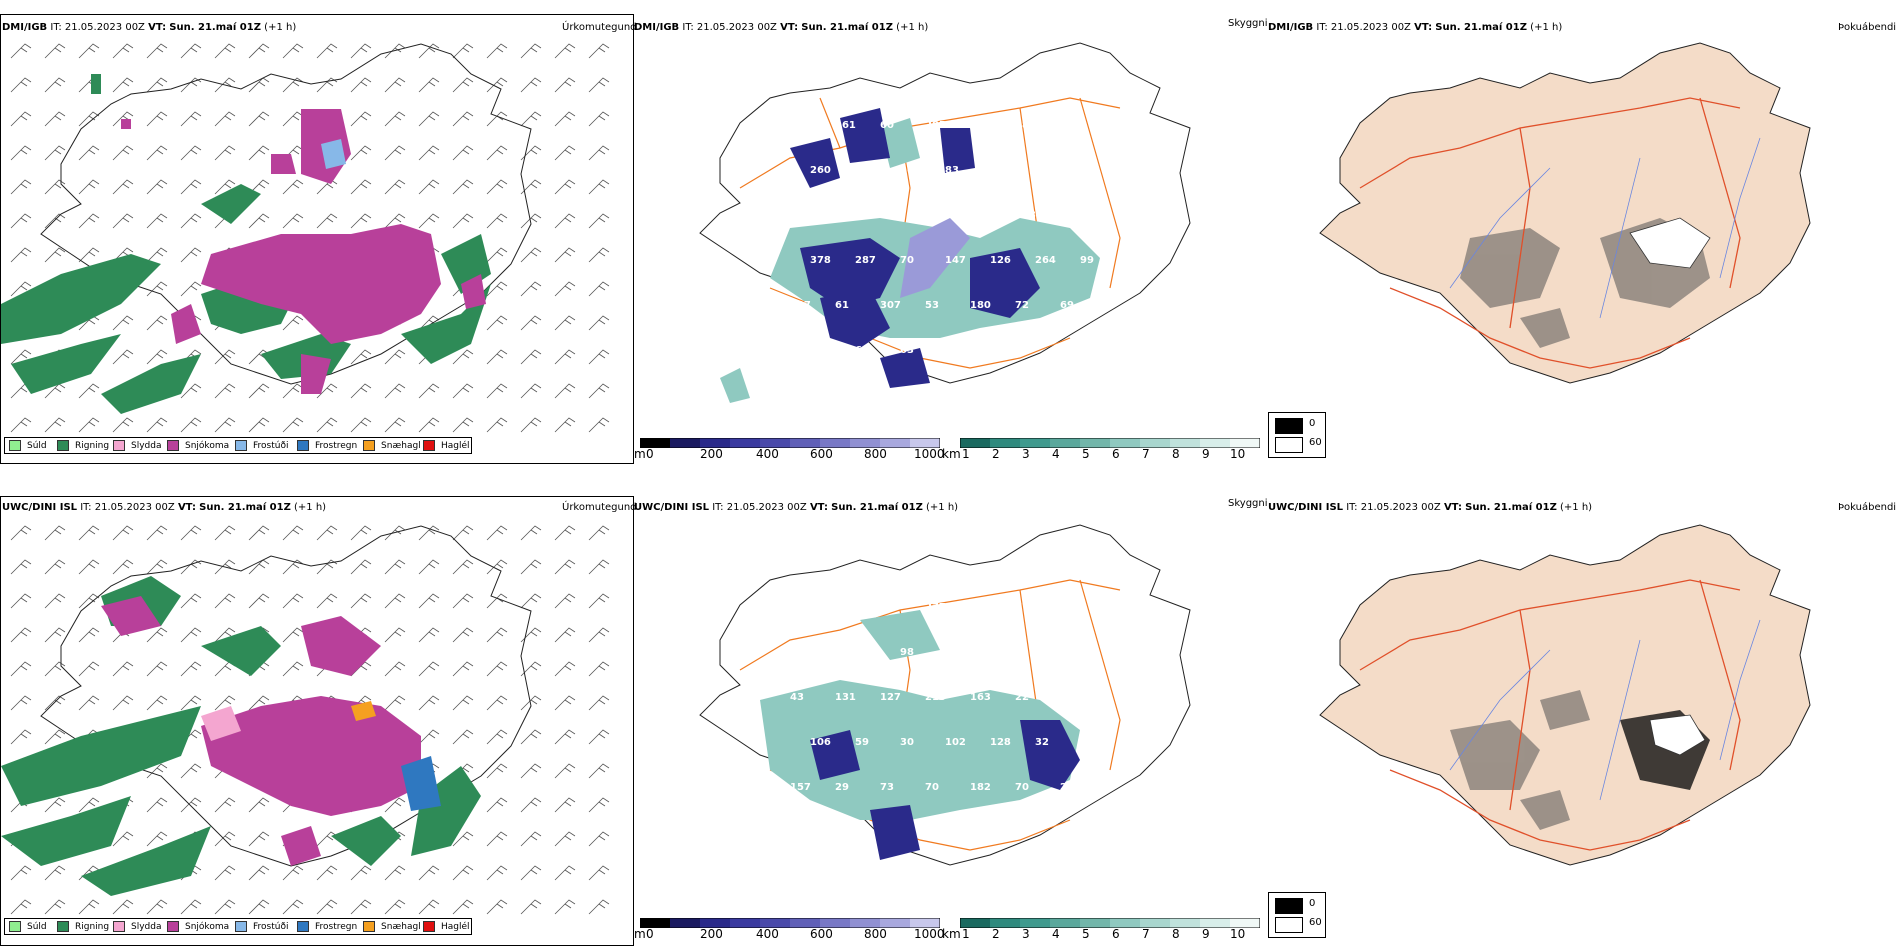 The width and height of the screenshot is (1900, 950). I want to click on scale-tick: 600, so click(821, 934).